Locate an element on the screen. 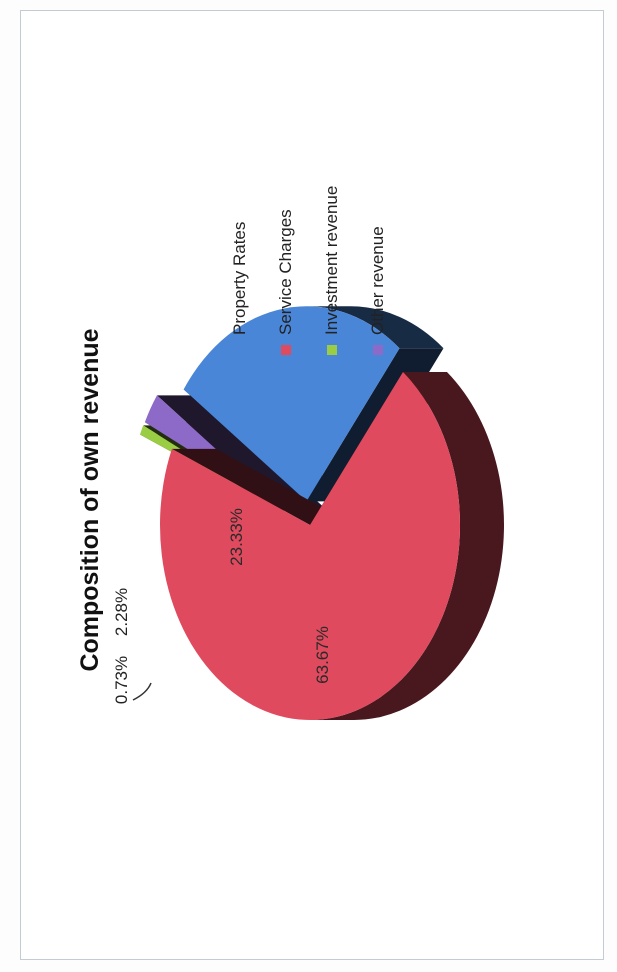  legend-label: Property Rates is located at coordinates (239, 278).